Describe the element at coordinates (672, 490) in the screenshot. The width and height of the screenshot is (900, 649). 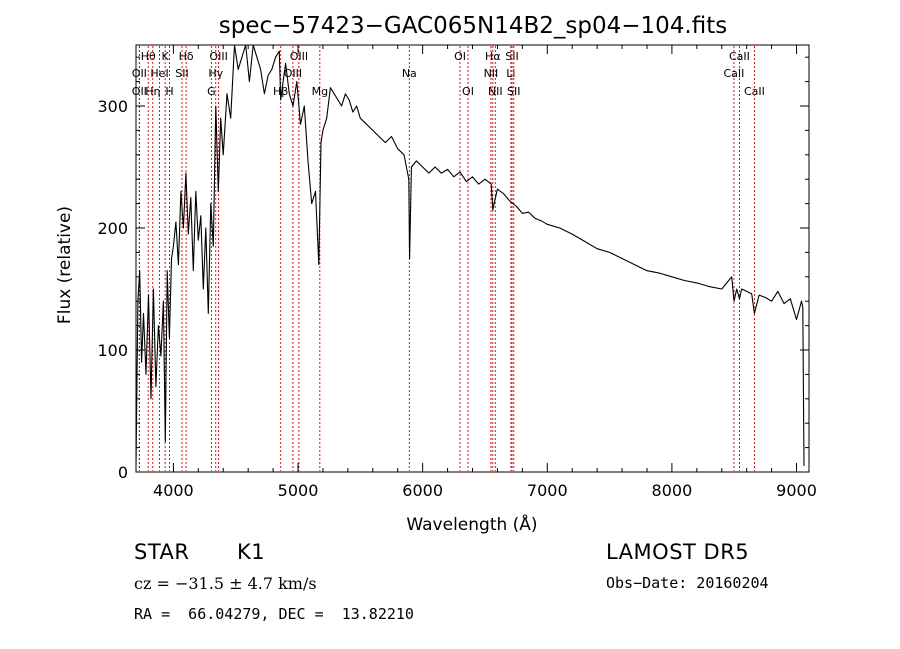
I see `x-tick-label-4: 8000` at that location.